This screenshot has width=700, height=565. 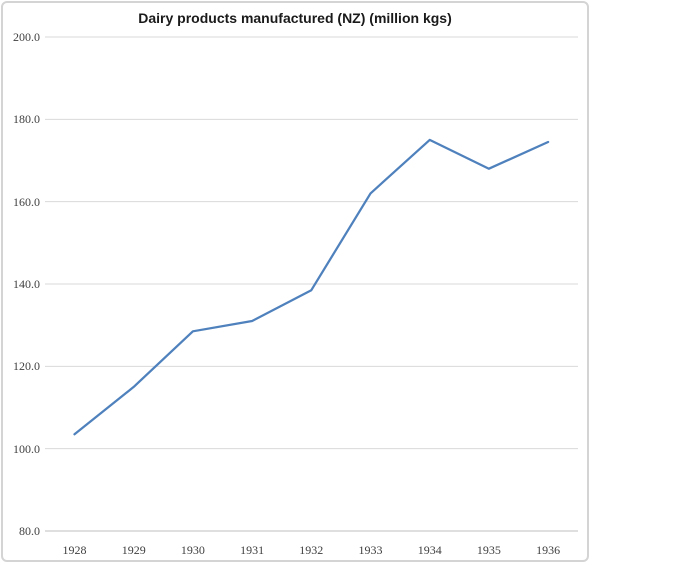 What do you see at coordinates (26, 448) in the screenshot?
I see `y-axis-tick-label: 100.0` at bounding box center [26, 448].